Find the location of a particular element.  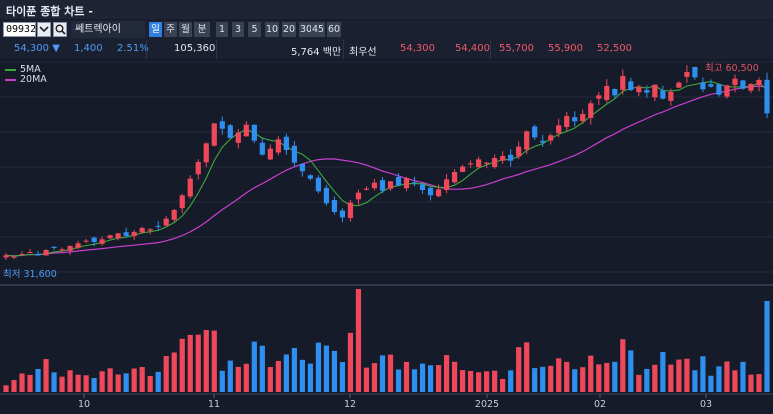

best-ask-price: 54,300 is located at coordinates (417, 48).